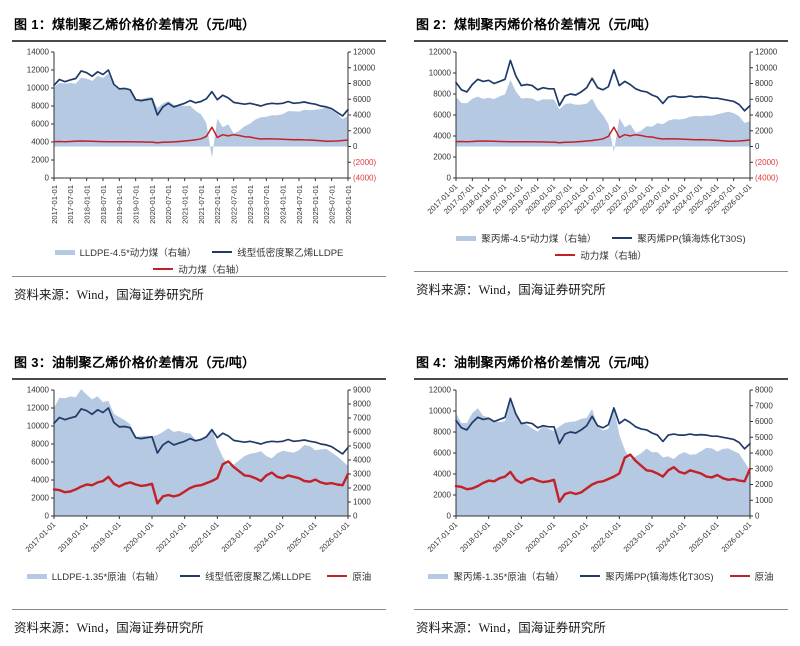 This screenshot has width=800, height=646. Describe the element at coordinates (539, 239) in the screenshot. I see `legend-label: 聚丙烯-4.5*动力煤（右轴）` at that location.